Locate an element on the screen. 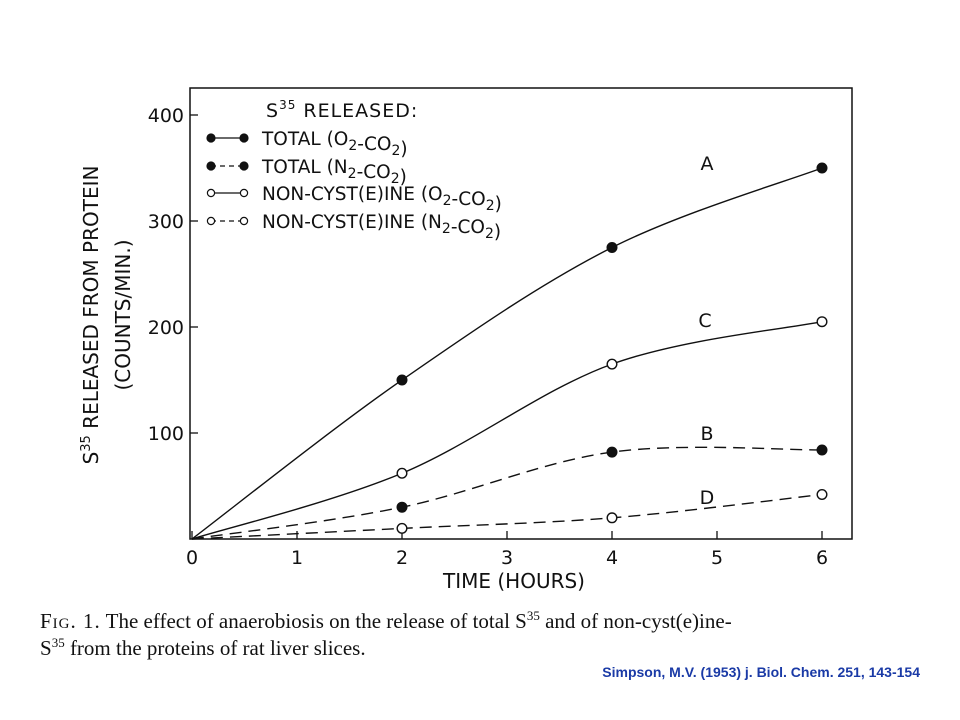 The height and width of the screenshot is (720, 960). series-line-B is located at coordinates (507, 493).